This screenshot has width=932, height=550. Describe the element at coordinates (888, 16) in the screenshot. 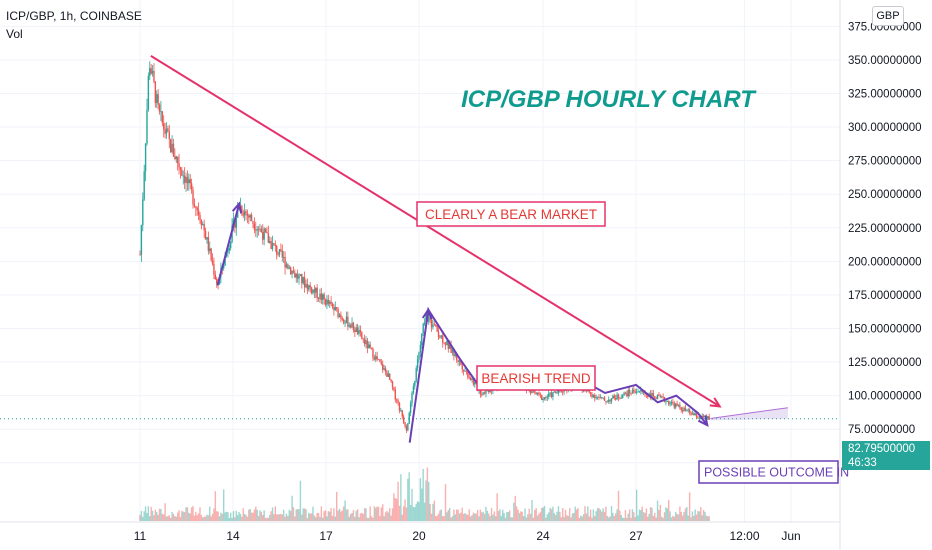

I see `currency-badge: GBP` at that location.